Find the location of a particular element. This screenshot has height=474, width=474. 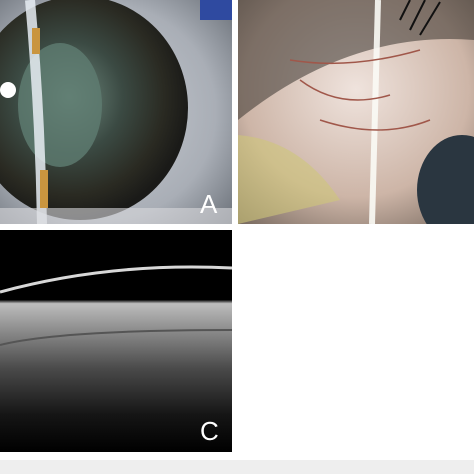

footer-strip is located at coordinates (237, 467).